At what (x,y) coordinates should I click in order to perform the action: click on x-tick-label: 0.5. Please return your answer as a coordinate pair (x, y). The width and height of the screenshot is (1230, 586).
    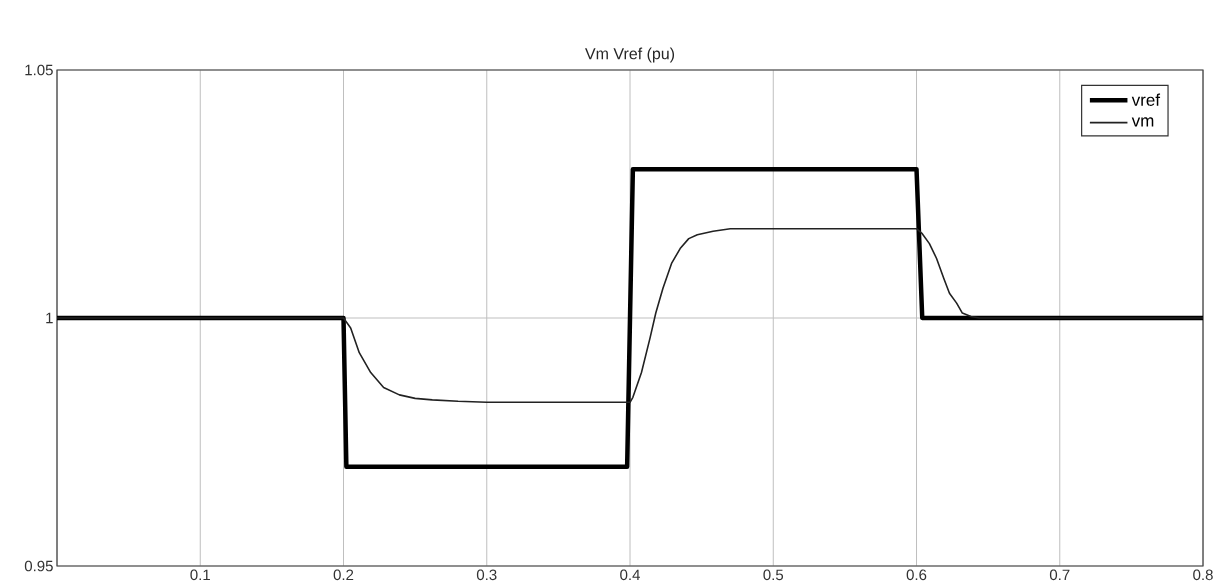
    Looking at the image, I should click on (773, 575).